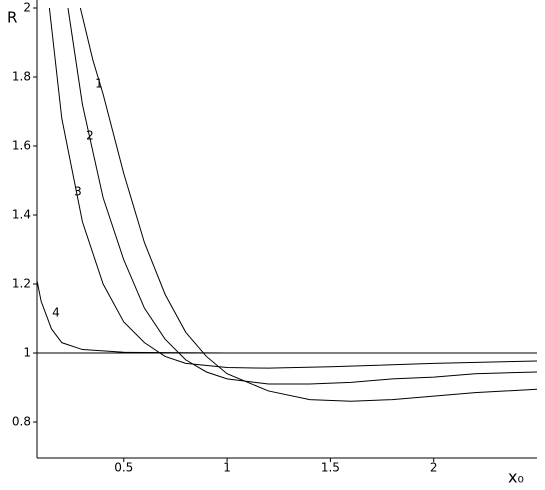 This screenshot has width=545, height=490. What do you see at coordinates (516, 477) in the screenshot?
I see `x-axis-label: x₀` at bounding box center [516, 477].